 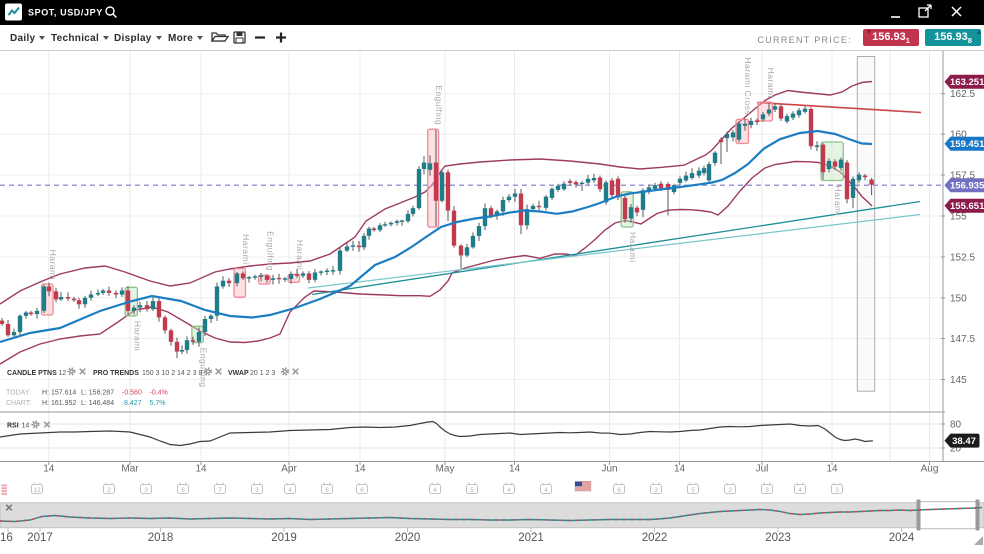 What do you see at coordinates (956, 449) in the screenshot?
I see `svg-text: 20` at bounding box center [956, 449].